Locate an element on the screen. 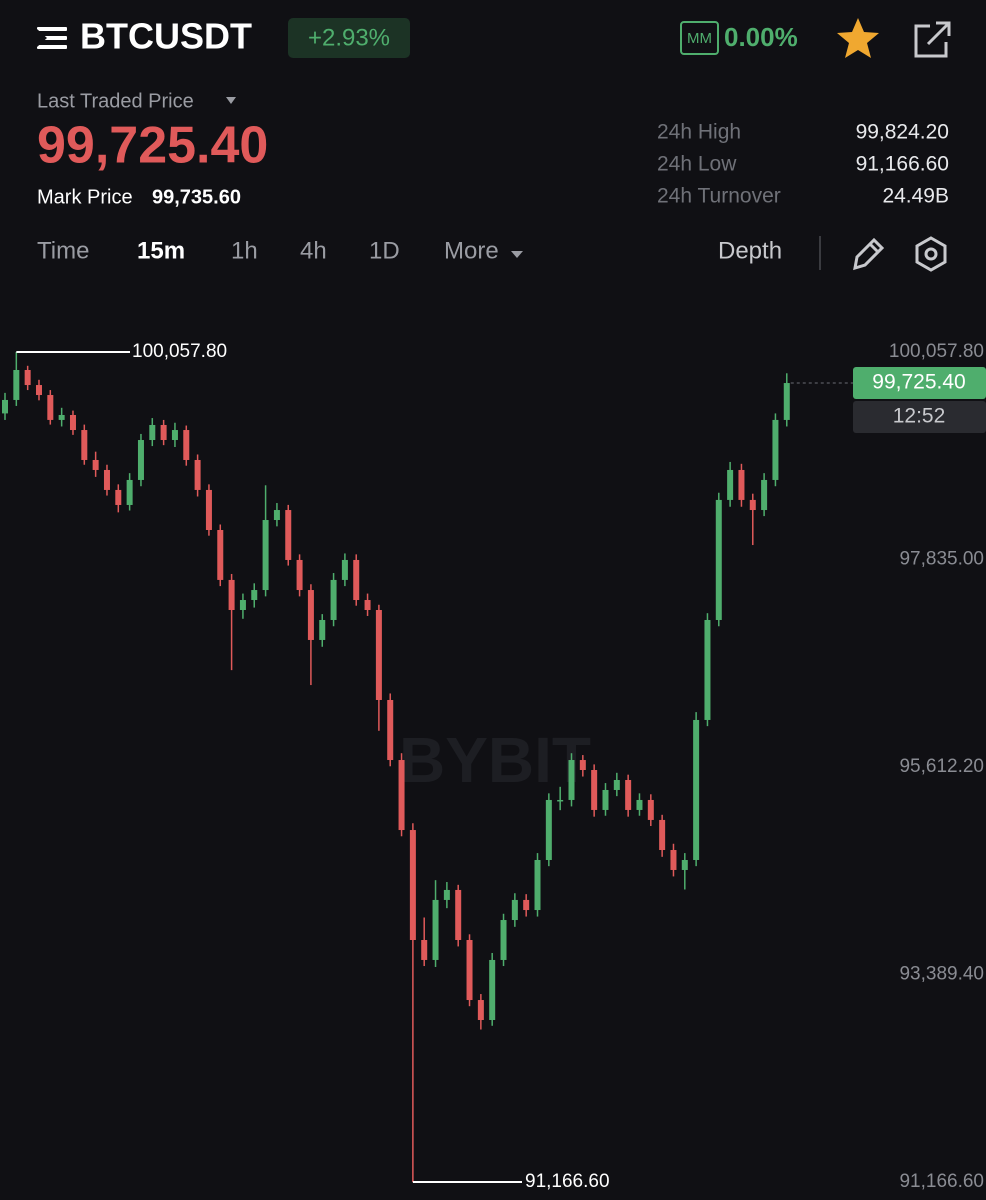  mm-label: MM is located at coordinates (699, 38).